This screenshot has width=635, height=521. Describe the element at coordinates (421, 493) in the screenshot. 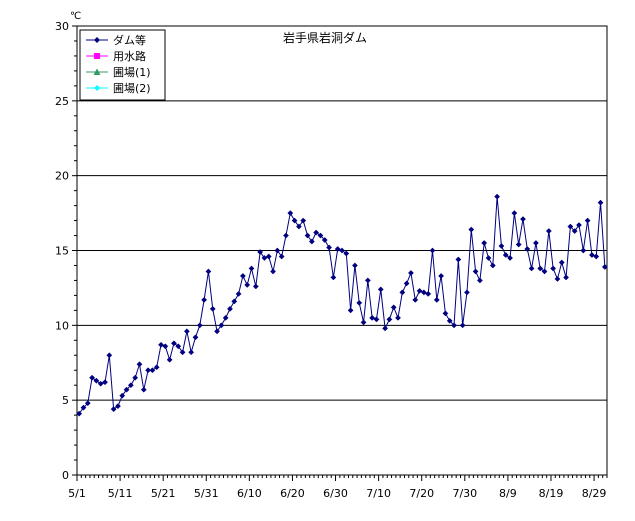

I see `x-tick-label: 7/20` at that location.